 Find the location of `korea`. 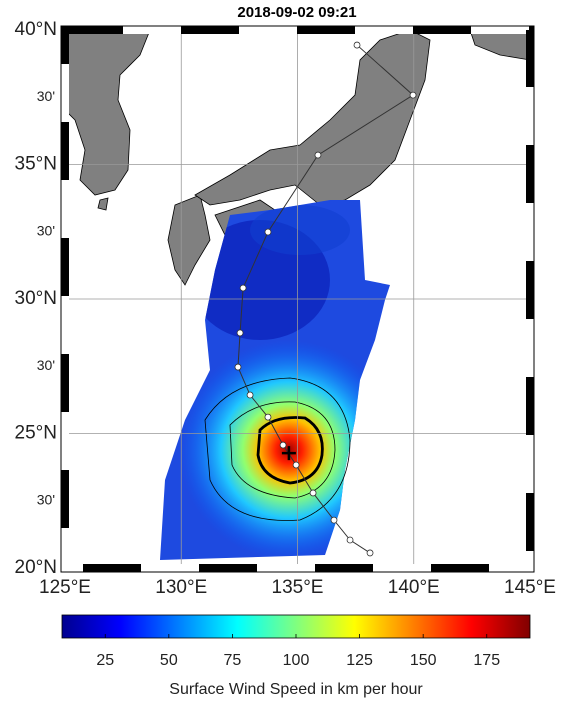

korea is located at coordinates (108, 113).